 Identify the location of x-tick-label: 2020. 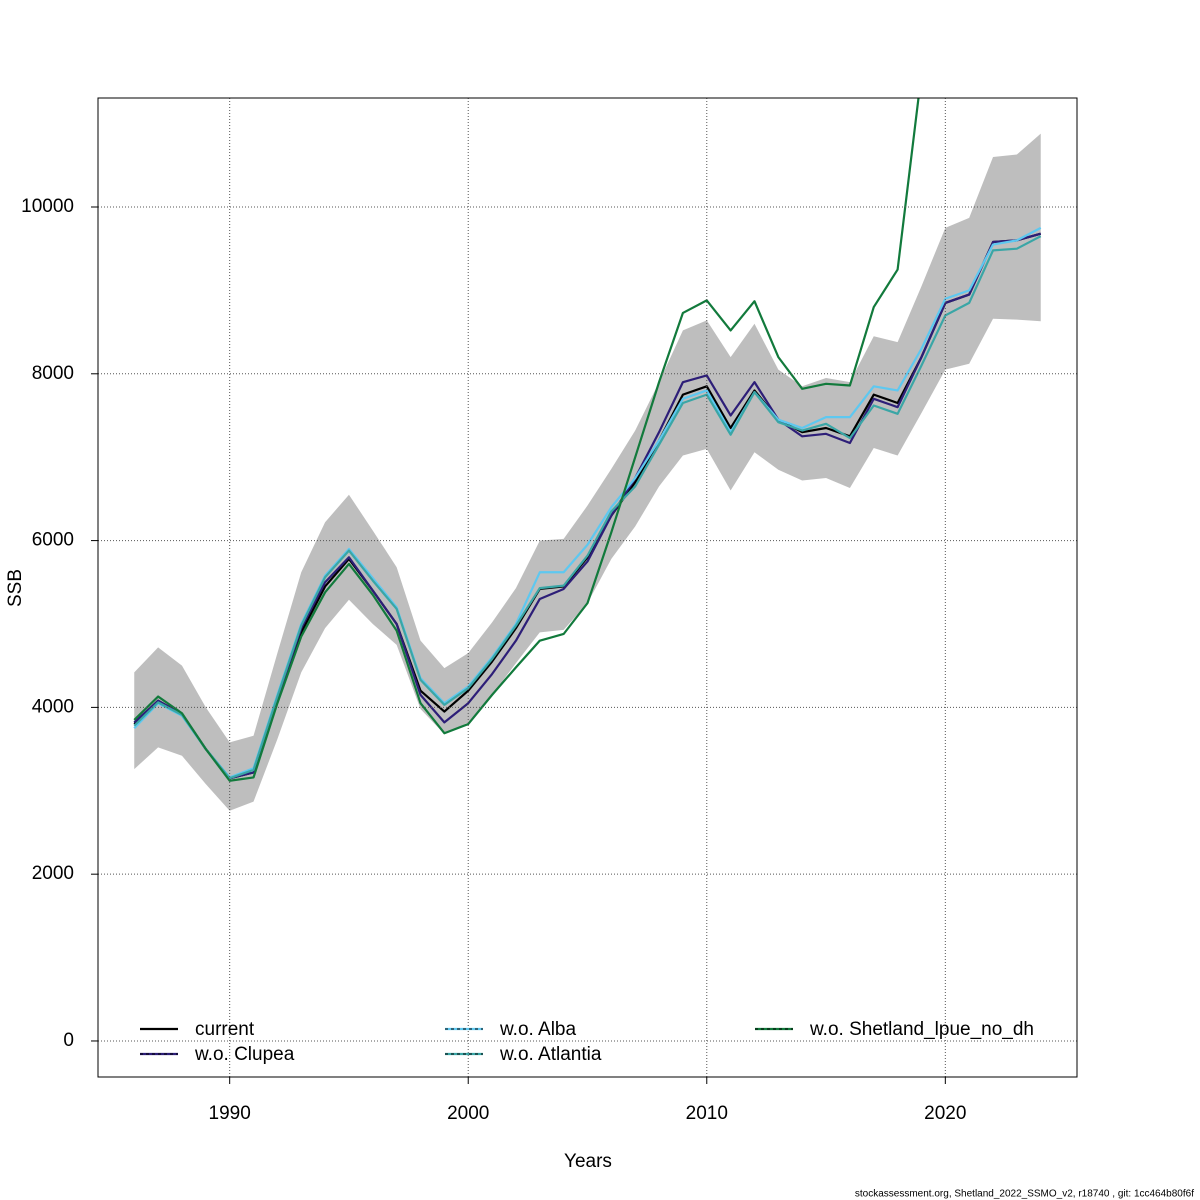
(945, 1113).